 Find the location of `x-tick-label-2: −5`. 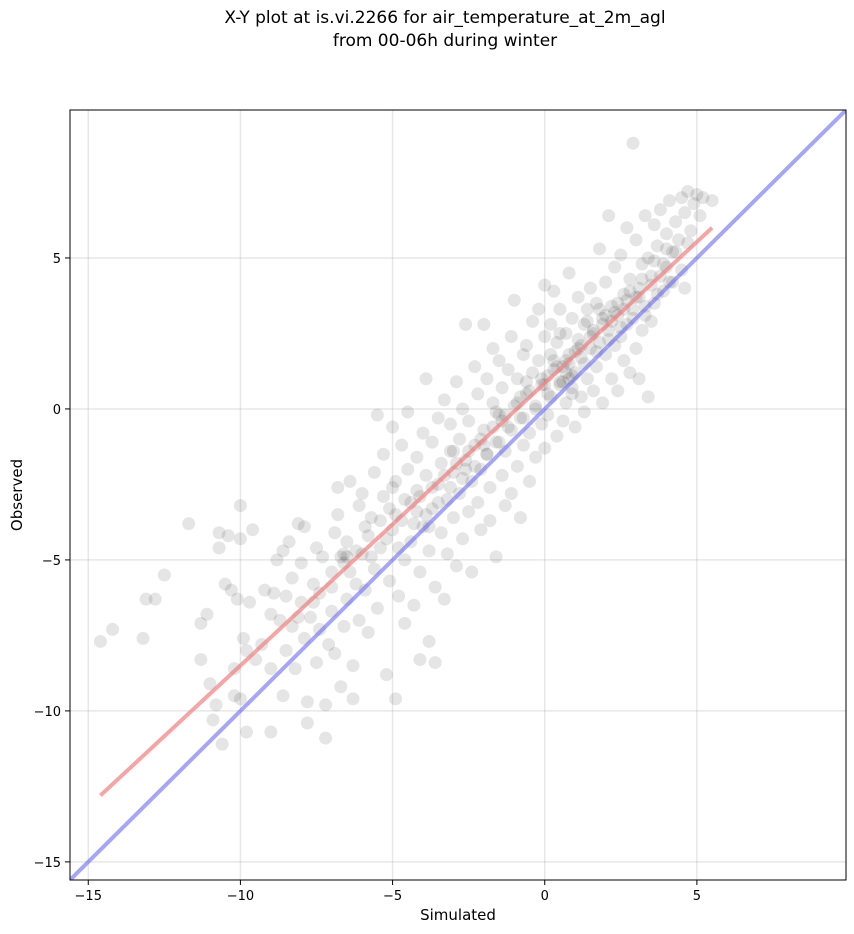

x-tick-label-2: −5 is located at coordinates (392, 896).